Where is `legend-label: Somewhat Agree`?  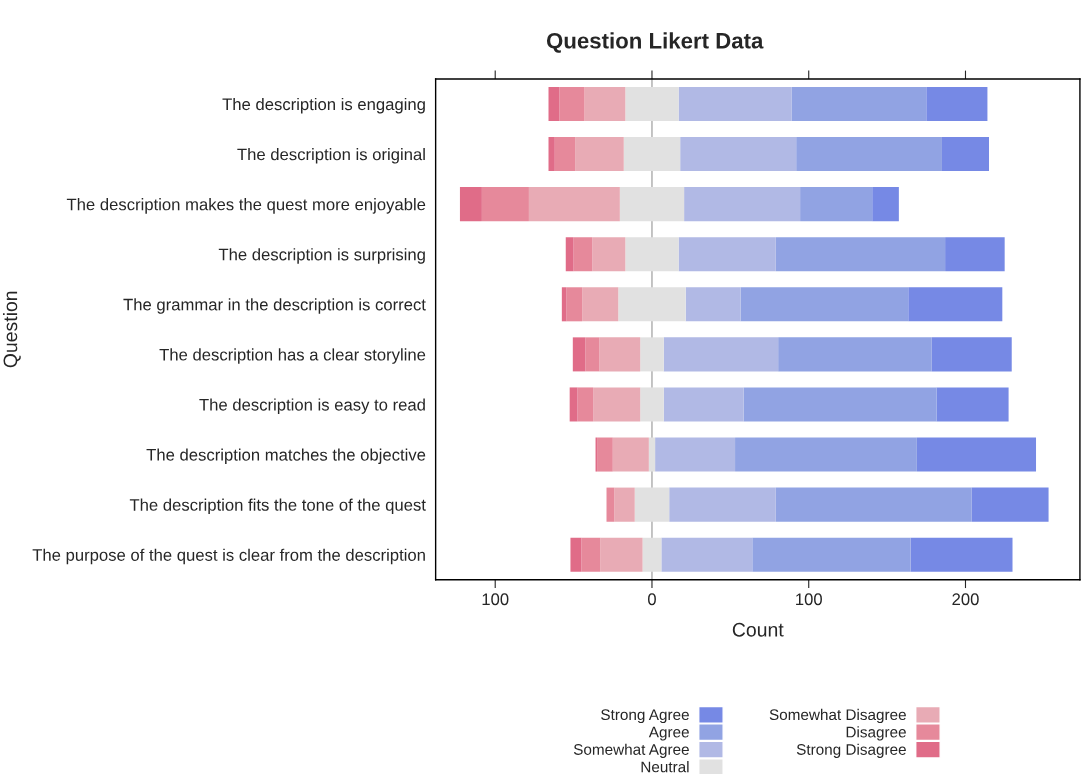
legend-label: Somewhat Agree is located at coordinates (631, 750).